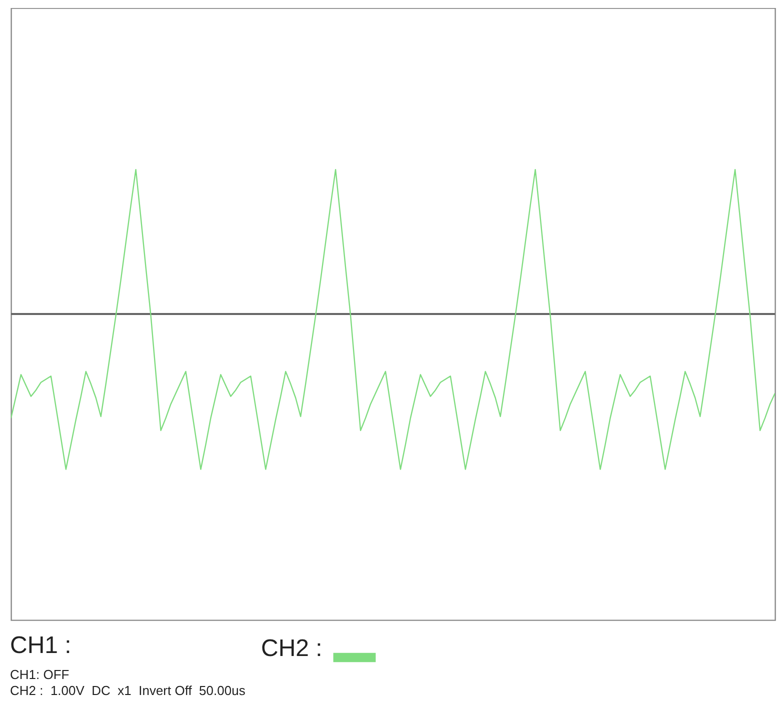 Image resolution: width=778 pixels, height=701 pixels. Describe the element at coordinates (41, 646) in the screenshot. I see `text: CH1 :` at that location.